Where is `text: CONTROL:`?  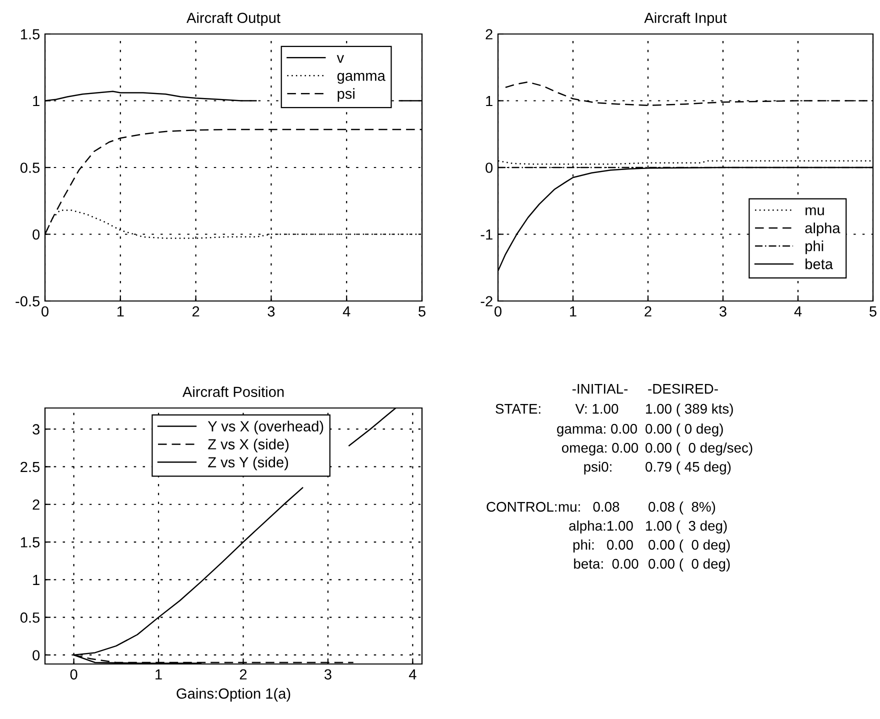
text: CONTROL: is located at coordinates (521, 507).